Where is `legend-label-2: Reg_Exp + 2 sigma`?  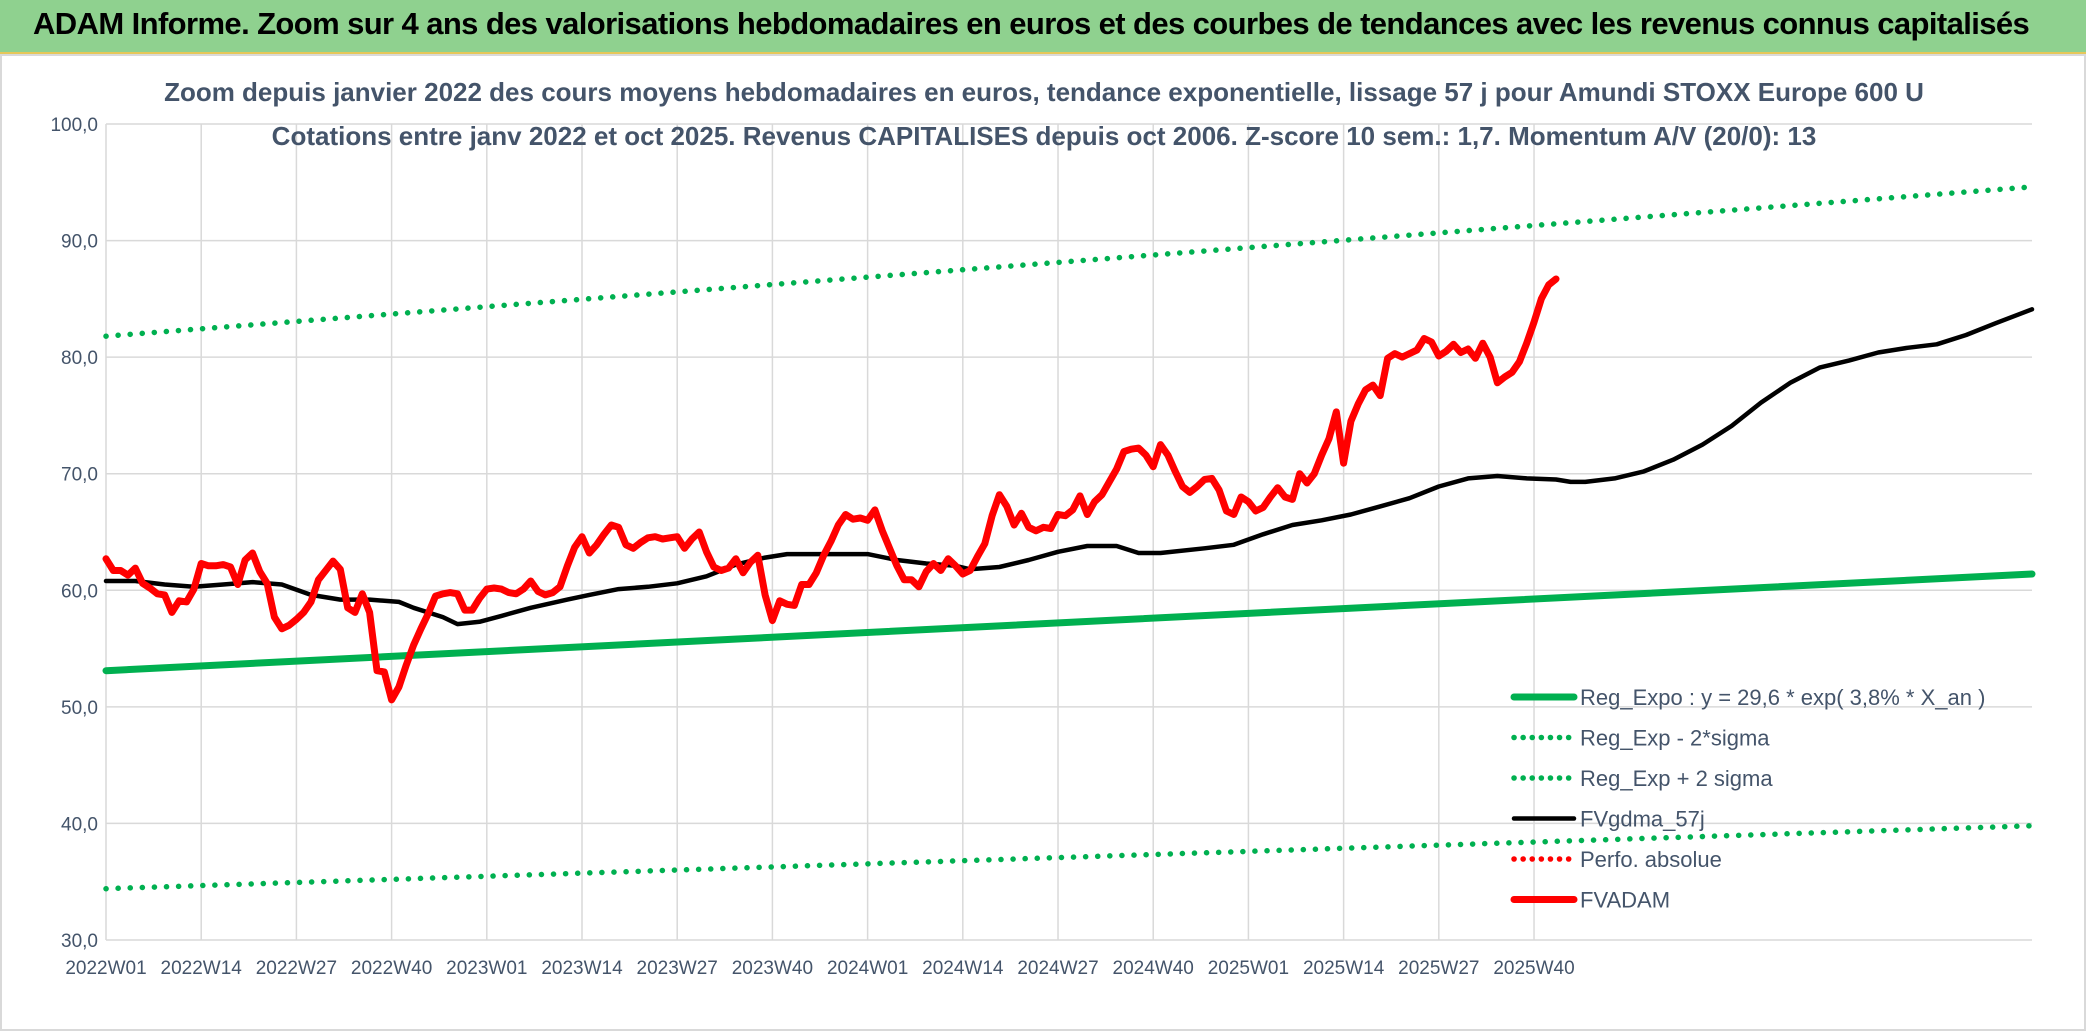
legend-label-2: Reg_Exp + 2 sigma is located at coordinates (1676, 778).